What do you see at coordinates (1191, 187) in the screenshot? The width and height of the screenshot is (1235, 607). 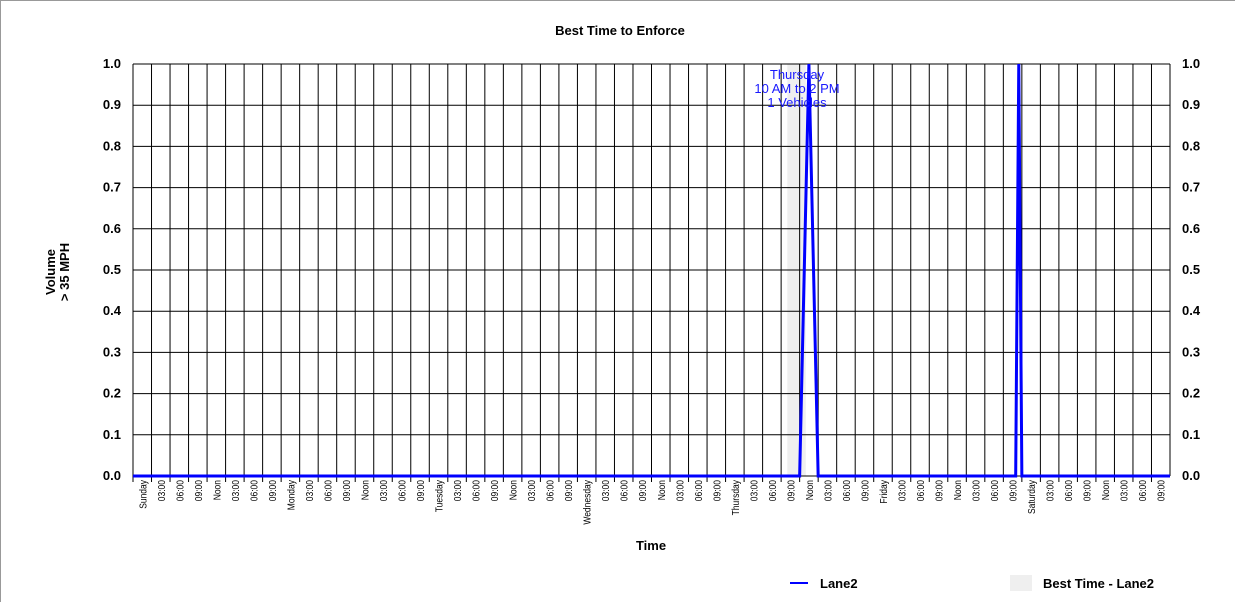 I see `y2-tick-label: 0.7` at bounding box center [1191, 187].